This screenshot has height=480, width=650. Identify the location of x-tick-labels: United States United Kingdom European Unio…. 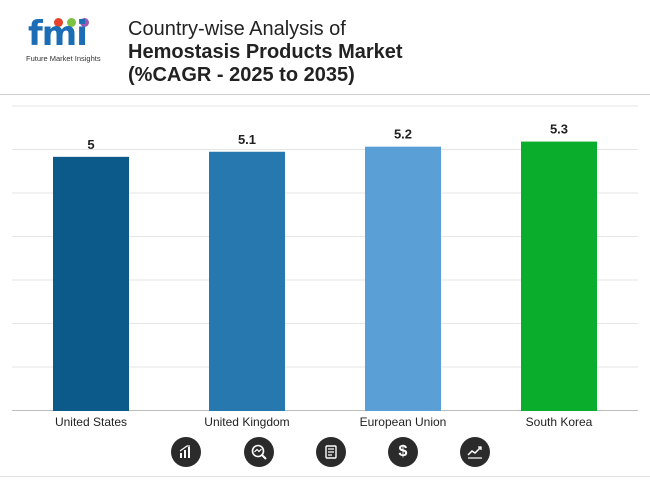
(324, 422).